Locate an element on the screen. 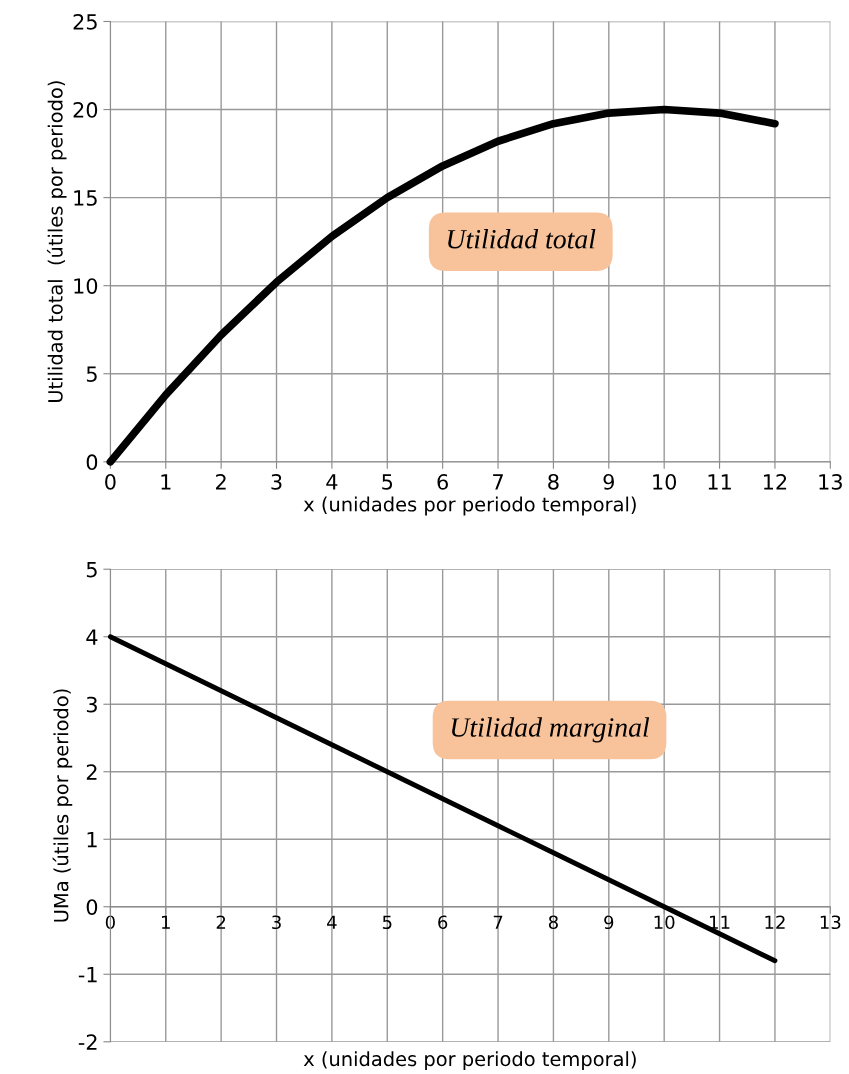 The image size is (849, 1074). y-axis-title: UMa (útiles por periodo) is located at coordinates (62, 805).